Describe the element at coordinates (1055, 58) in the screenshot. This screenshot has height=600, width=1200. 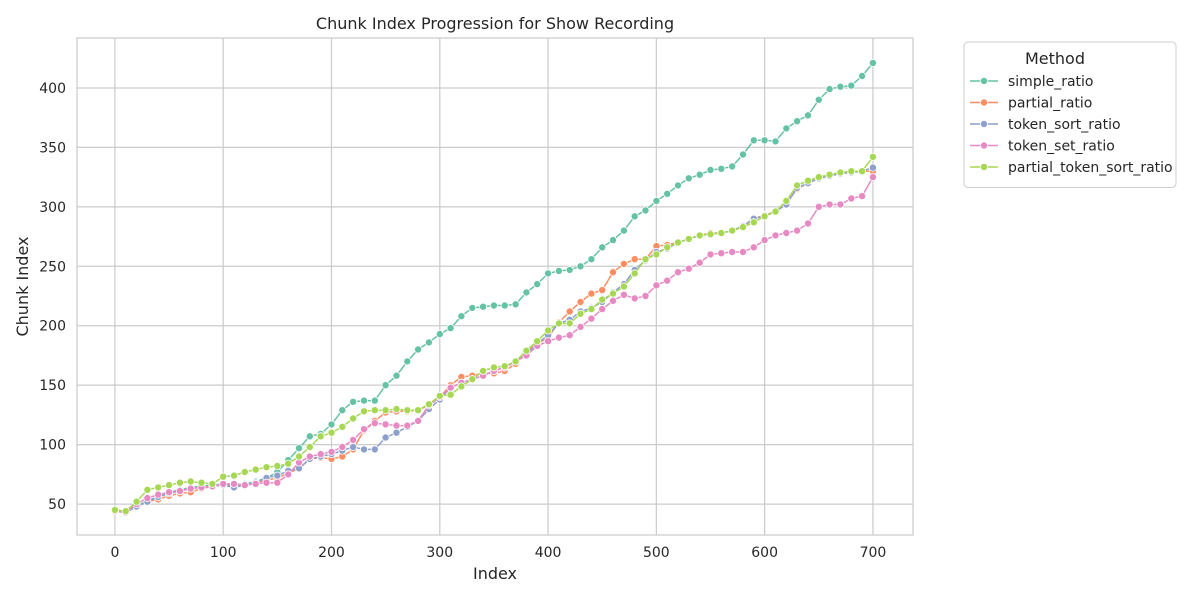
I see `legend-title: Method` at that location.